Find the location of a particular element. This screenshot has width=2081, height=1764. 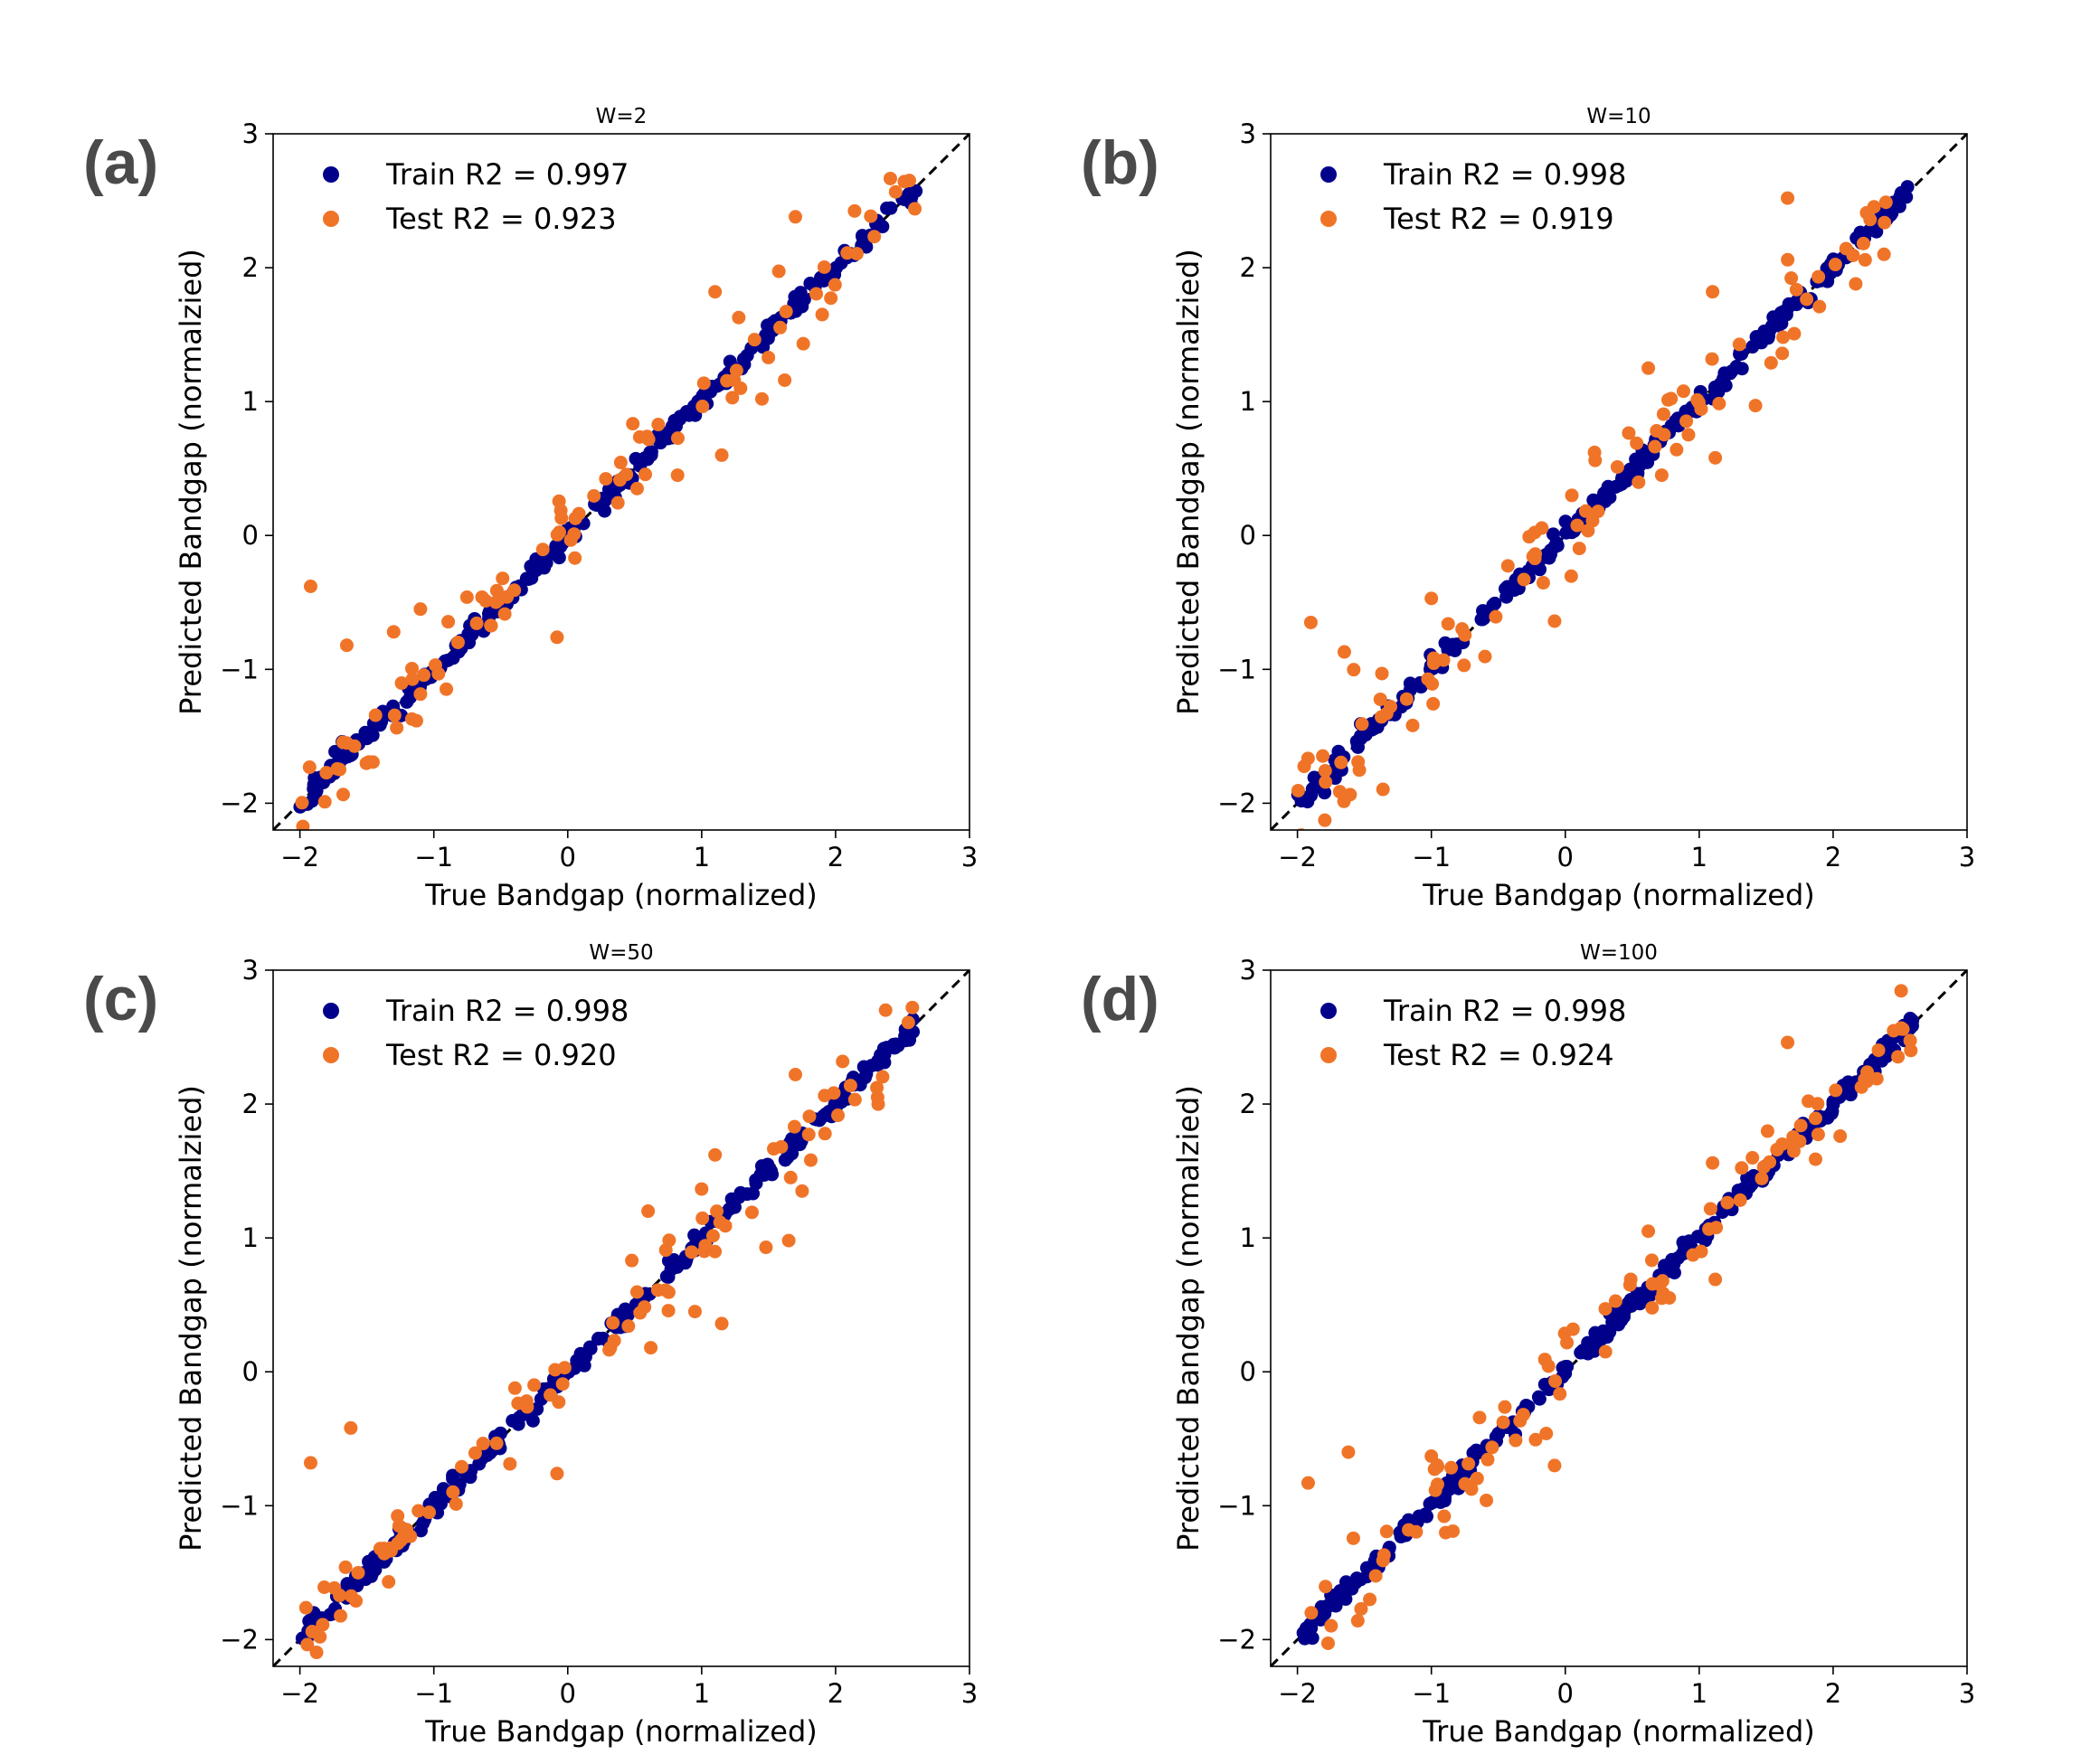

y-tick-label: −2 is located at coordinates (239, 803).